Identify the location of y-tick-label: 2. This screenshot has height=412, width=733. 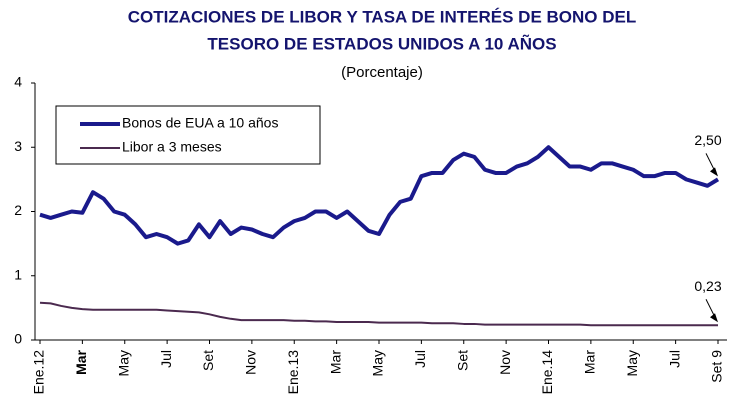
(18, 210).